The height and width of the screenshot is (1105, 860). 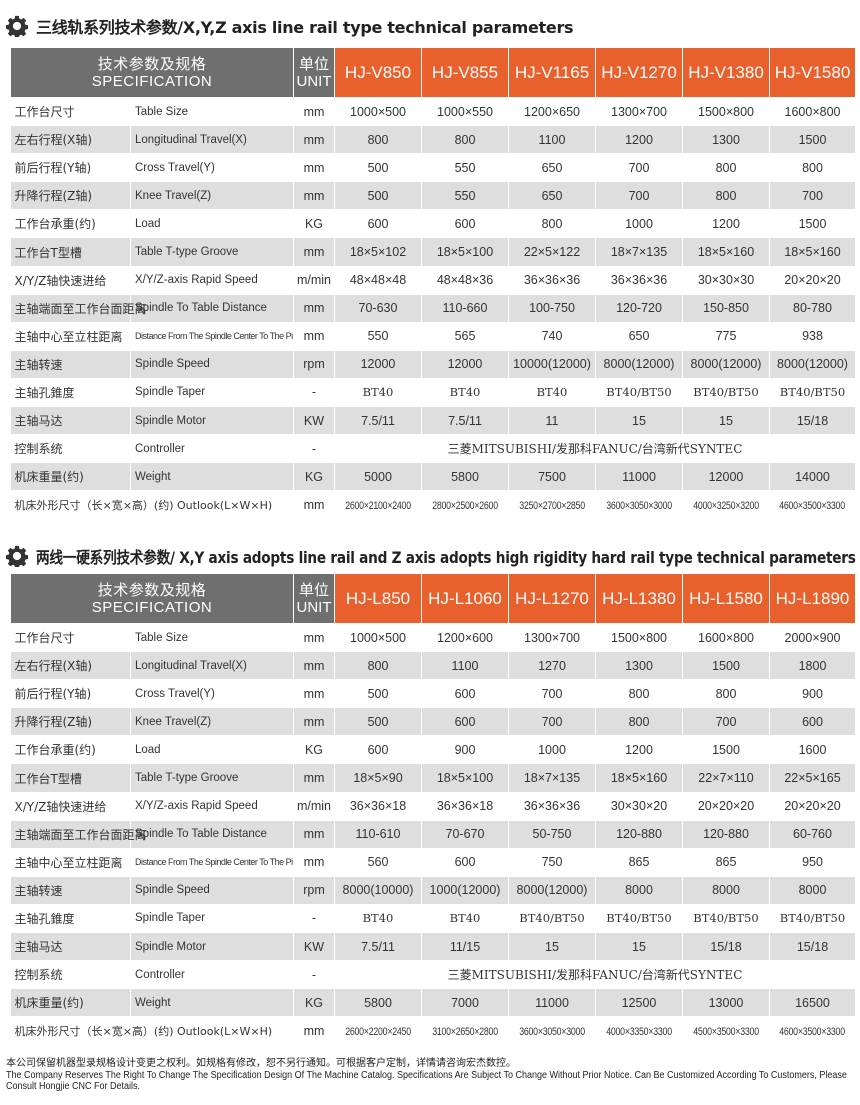 What do you see at coordinates (812, 111) in the screenshot?
I see `value-cell: 1600×800` at bounding box center [812, 111].